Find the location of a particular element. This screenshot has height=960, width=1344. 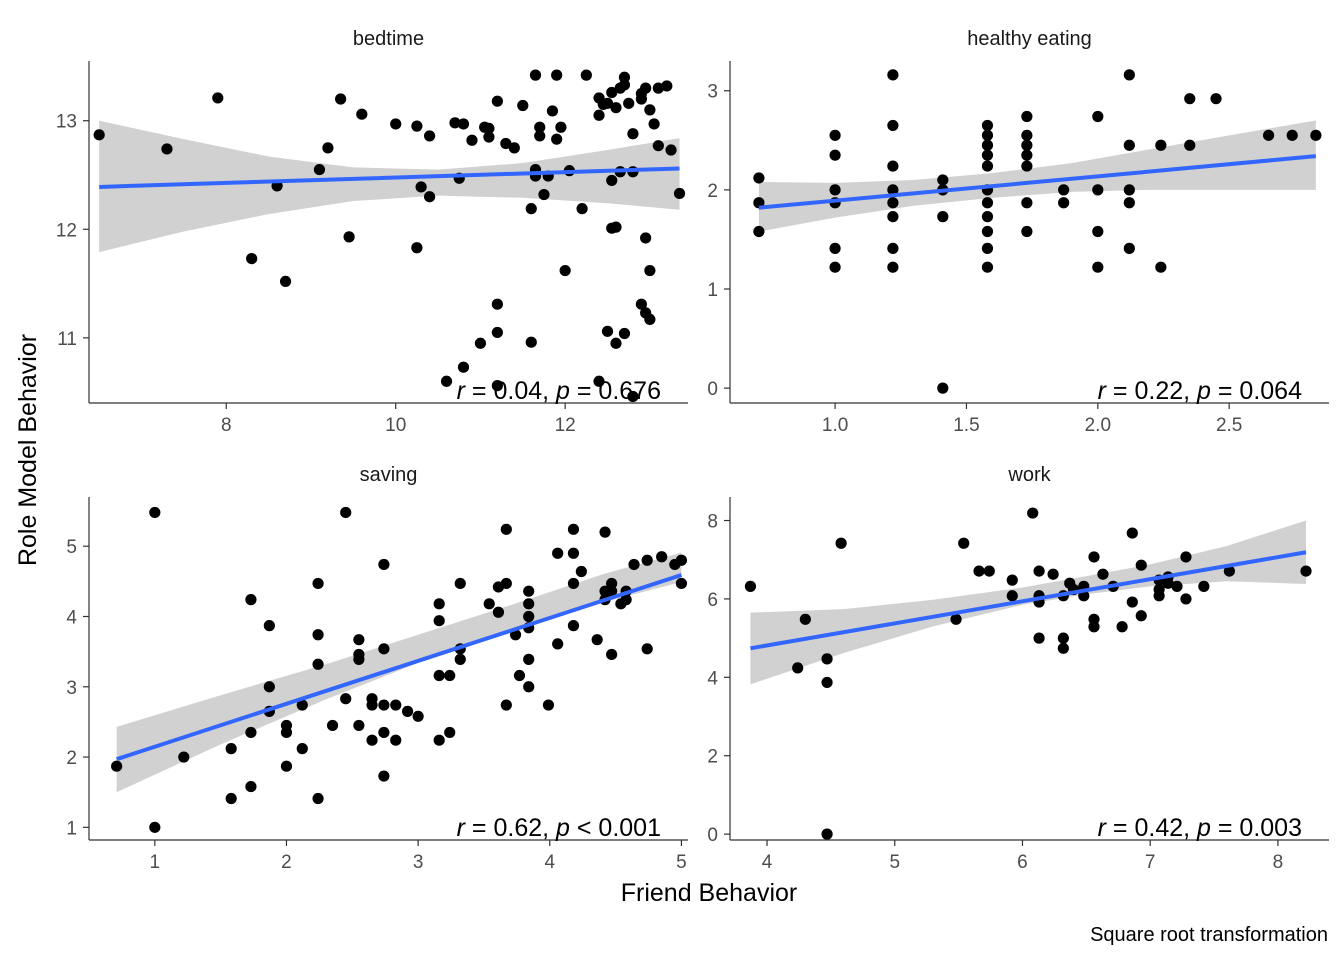

y-tick-label: 0 is located at coordinates (712, 835).